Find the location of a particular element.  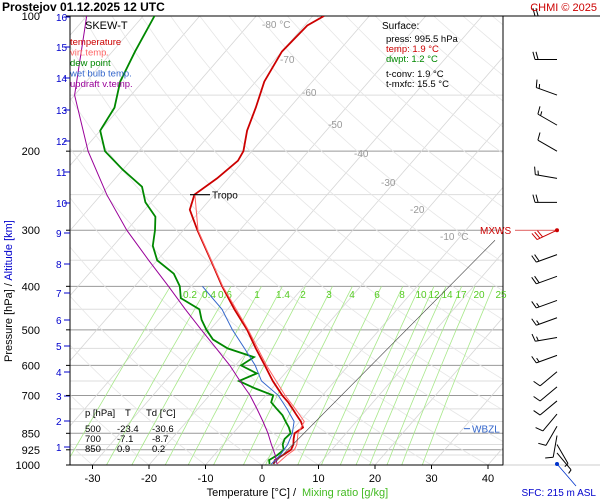

tropo-label: Tropo is located at coordinates (225, 196).